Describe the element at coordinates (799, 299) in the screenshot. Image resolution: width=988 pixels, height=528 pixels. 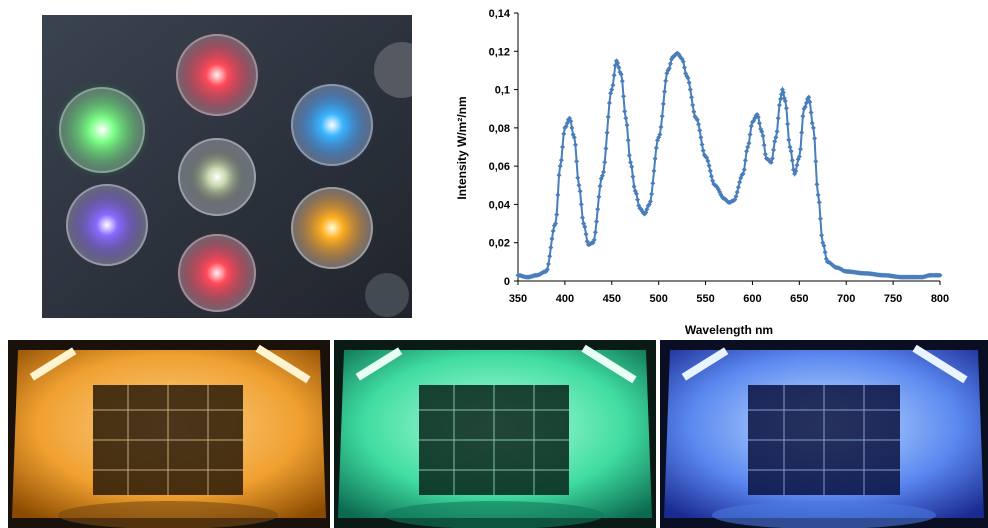
I see `x-tick-label: 650` at that location.